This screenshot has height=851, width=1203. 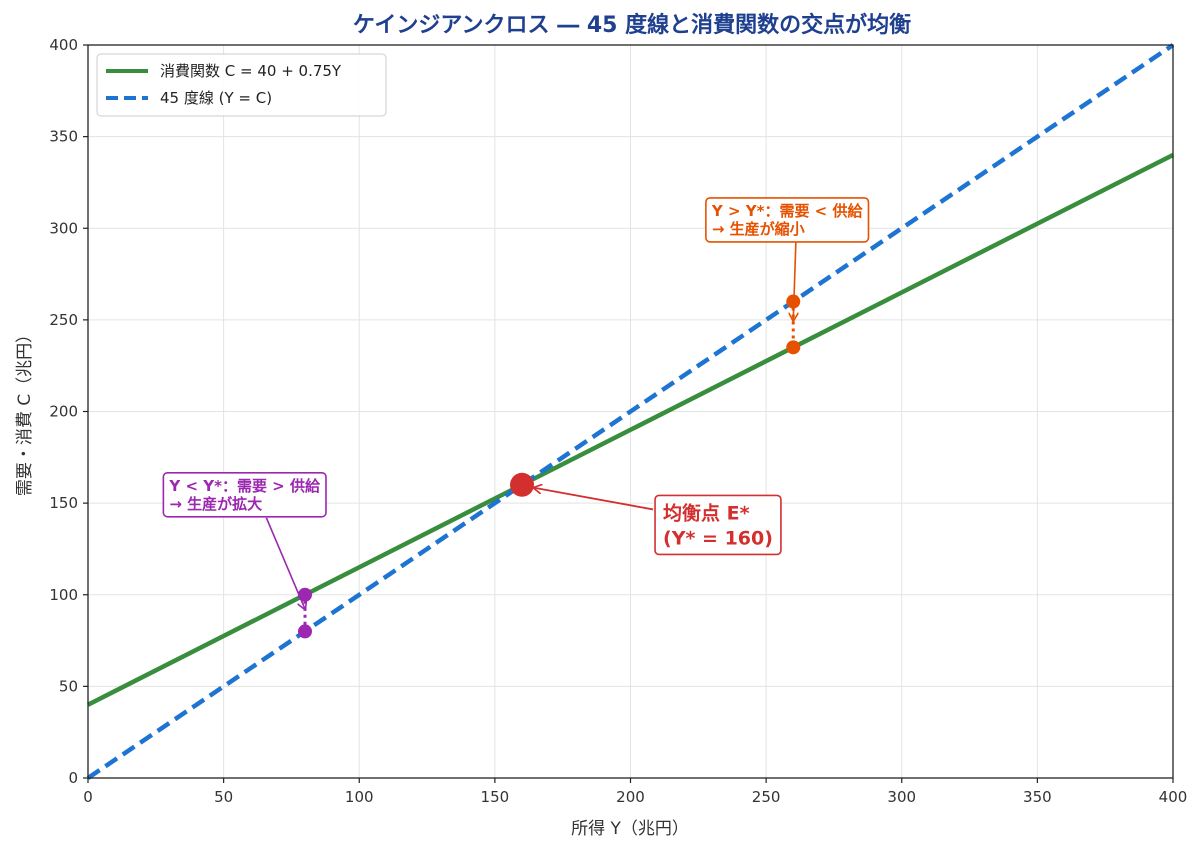 What do you see at coordinates (63, 595) in the screenshot?
I see `y-tick-label: 100` at bounding box center [63, 595].